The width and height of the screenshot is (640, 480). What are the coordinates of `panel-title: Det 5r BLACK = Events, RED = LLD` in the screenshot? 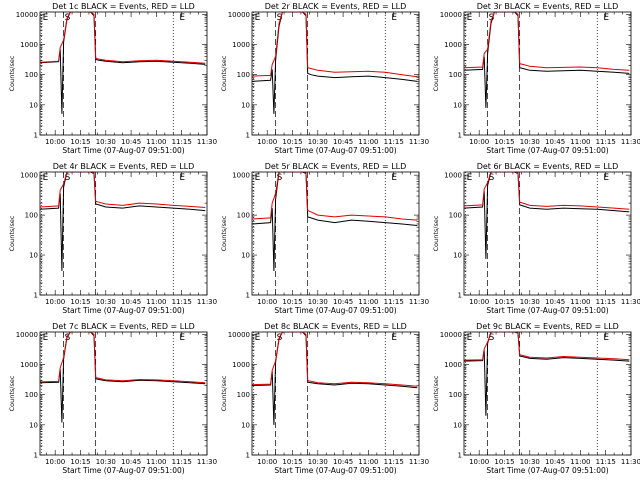 It's located at (336, 166).